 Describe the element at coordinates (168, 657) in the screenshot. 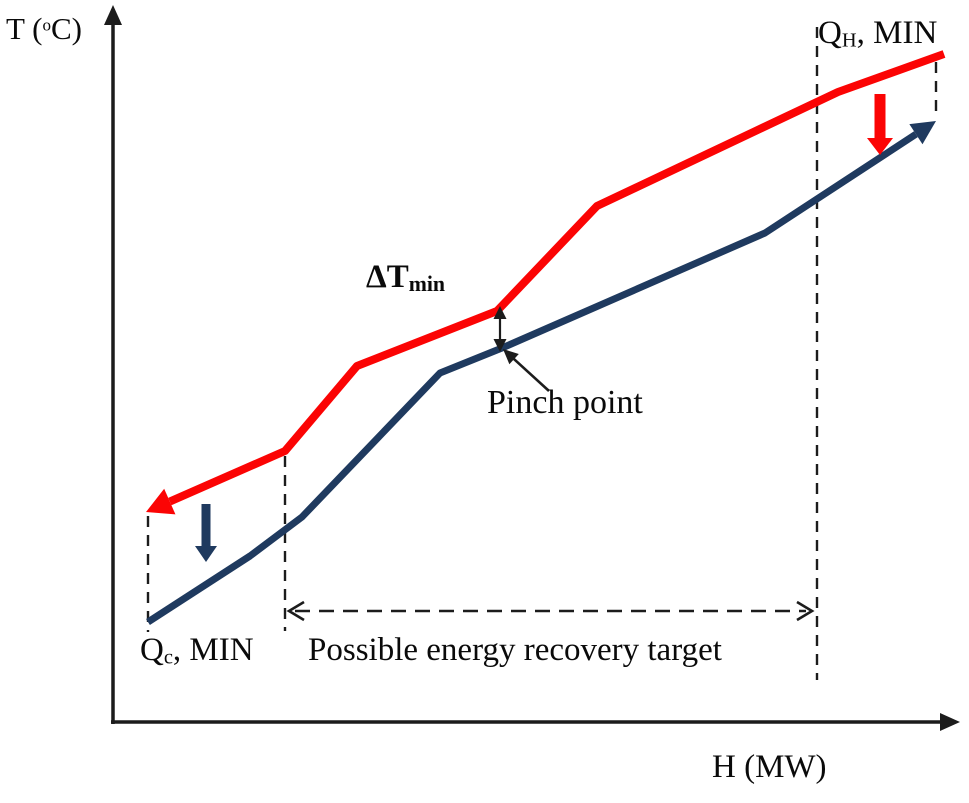

I see `qc-subscript: c` at that location.